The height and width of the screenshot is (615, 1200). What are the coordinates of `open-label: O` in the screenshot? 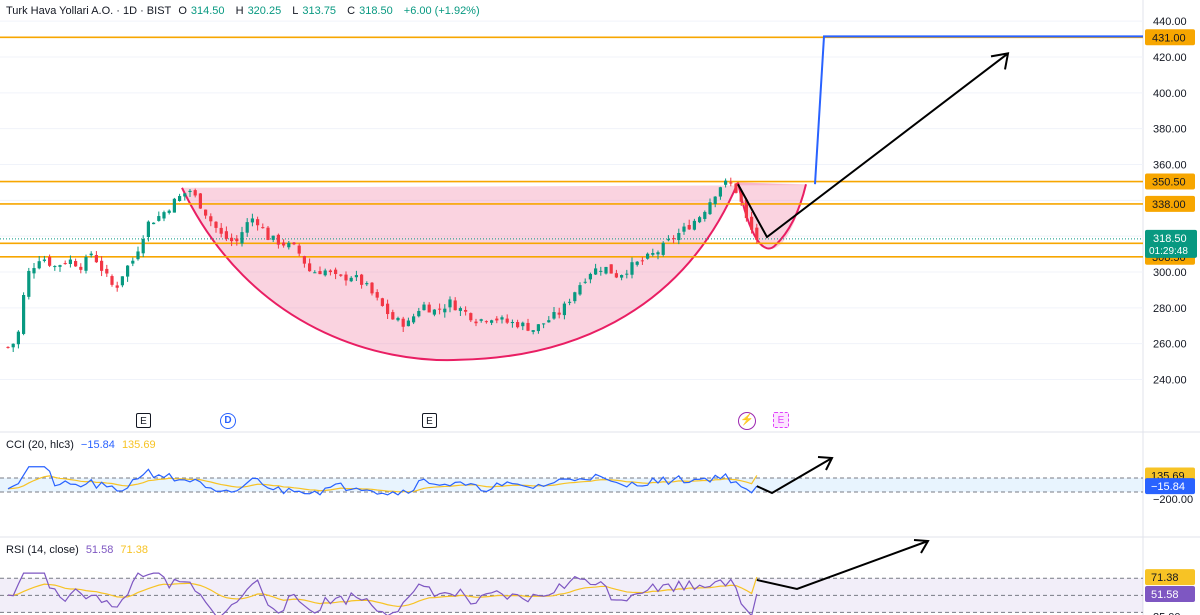 It's located at (182, 11).